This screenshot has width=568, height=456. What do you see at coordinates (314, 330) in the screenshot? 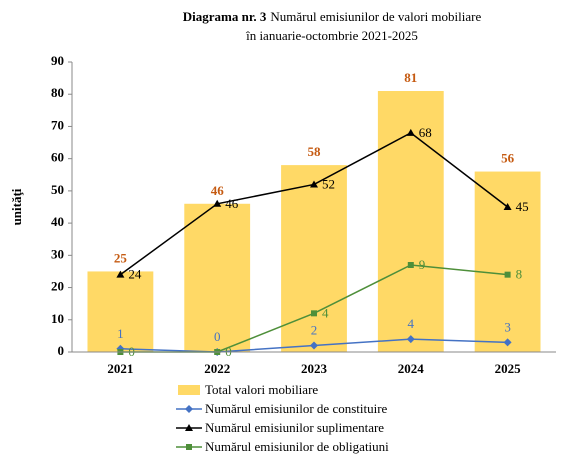
I see `line-value-label: 2` at bounding box center [314, 330].